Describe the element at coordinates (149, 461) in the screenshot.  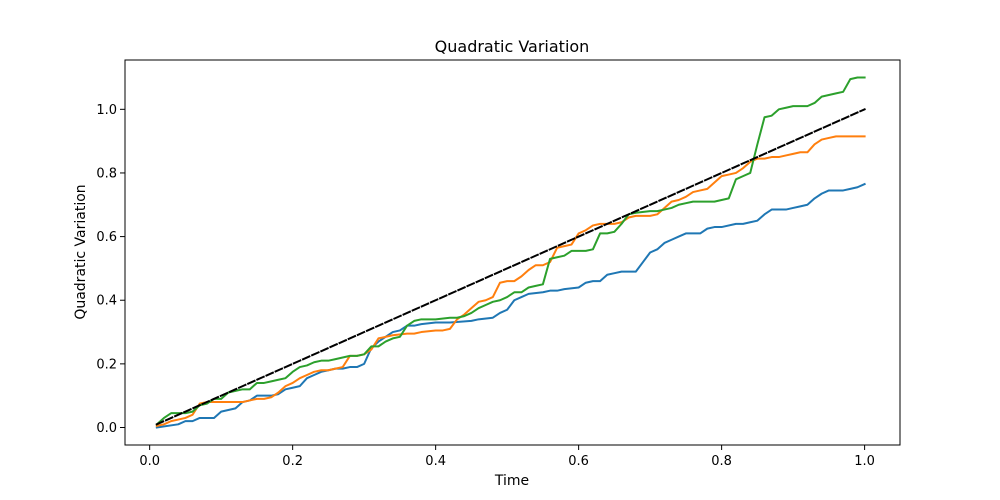
I see `x-tick-label: 0.0` at that location.